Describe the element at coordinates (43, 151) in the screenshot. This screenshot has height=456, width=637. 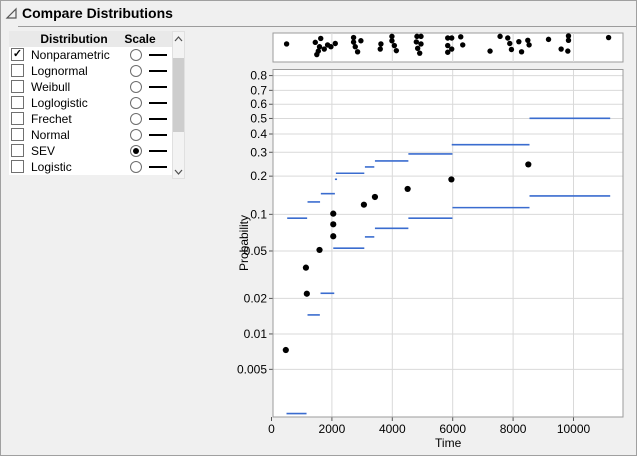
I see `distribution-label: SEV` at that location.